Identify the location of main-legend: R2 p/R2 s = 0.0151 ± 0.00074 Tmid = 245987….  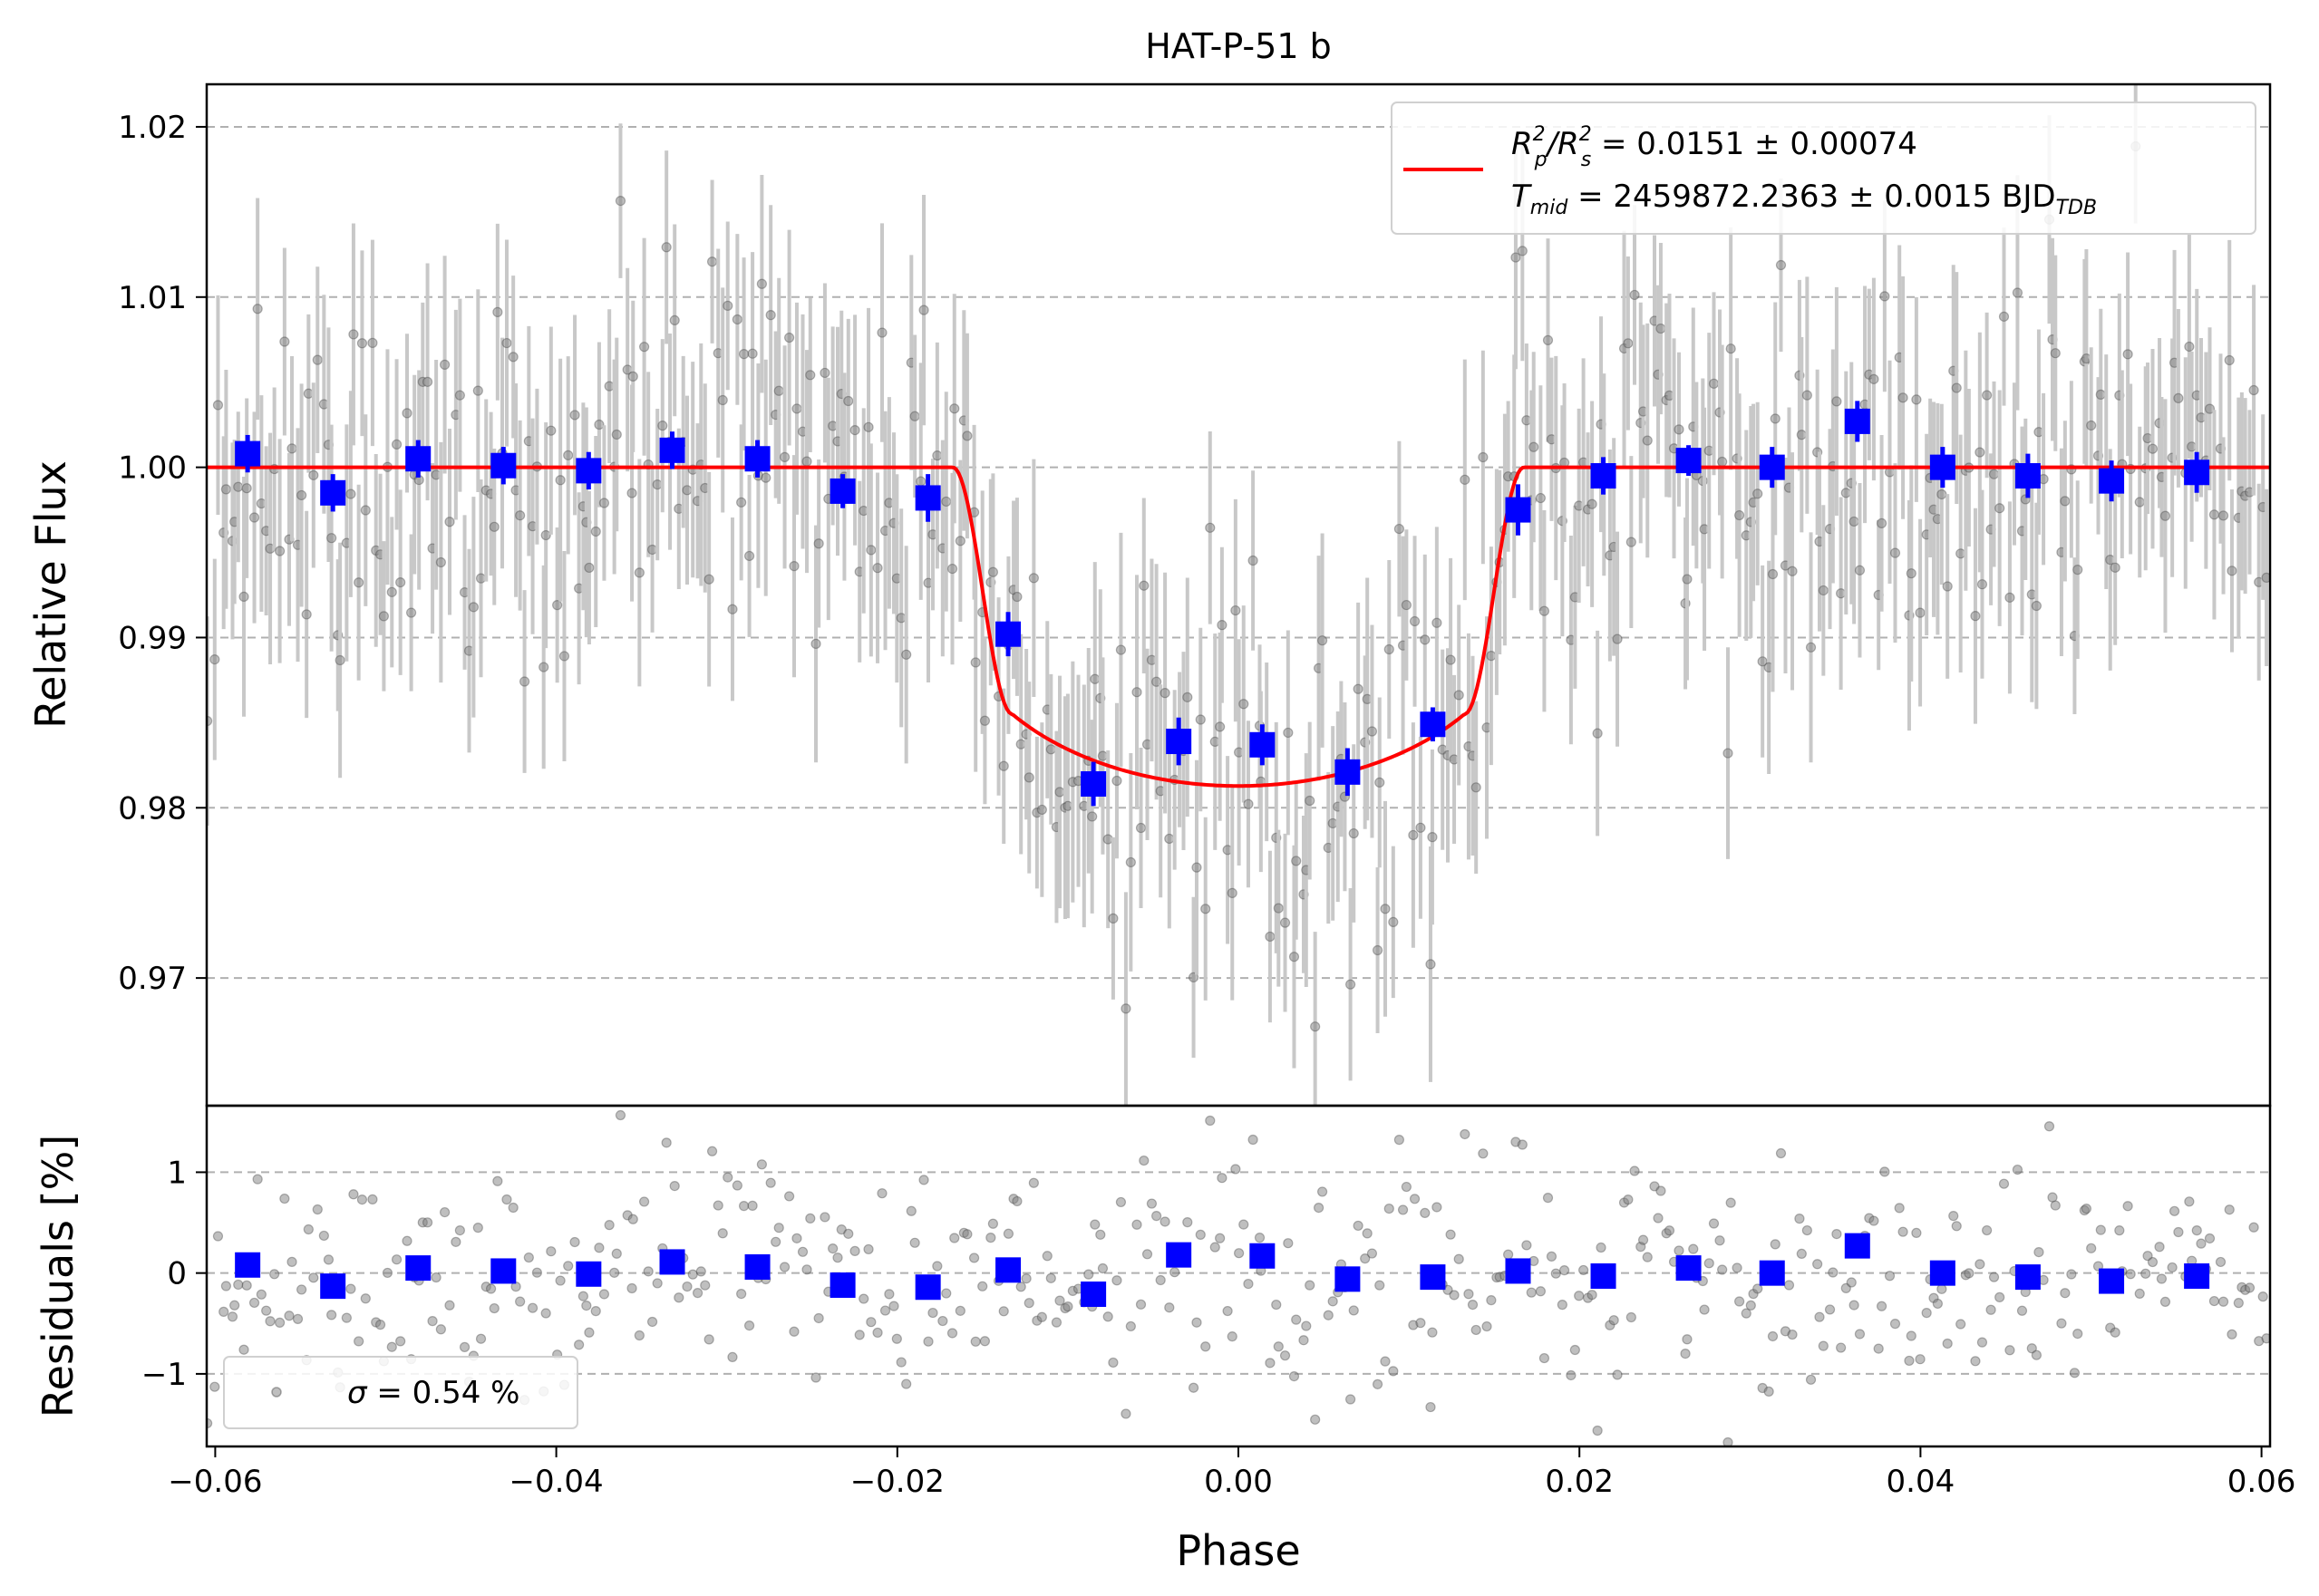
(1823, 168).